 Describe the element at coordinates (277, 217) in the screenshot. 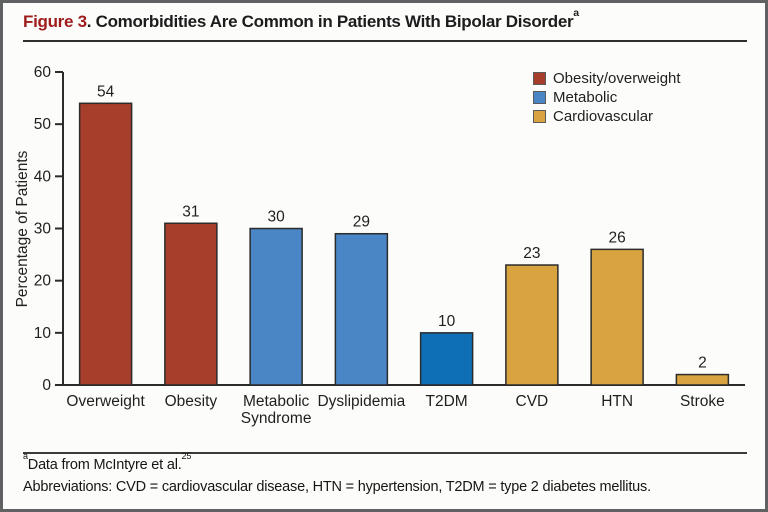

I see `bar-value-label: 30` at that location.